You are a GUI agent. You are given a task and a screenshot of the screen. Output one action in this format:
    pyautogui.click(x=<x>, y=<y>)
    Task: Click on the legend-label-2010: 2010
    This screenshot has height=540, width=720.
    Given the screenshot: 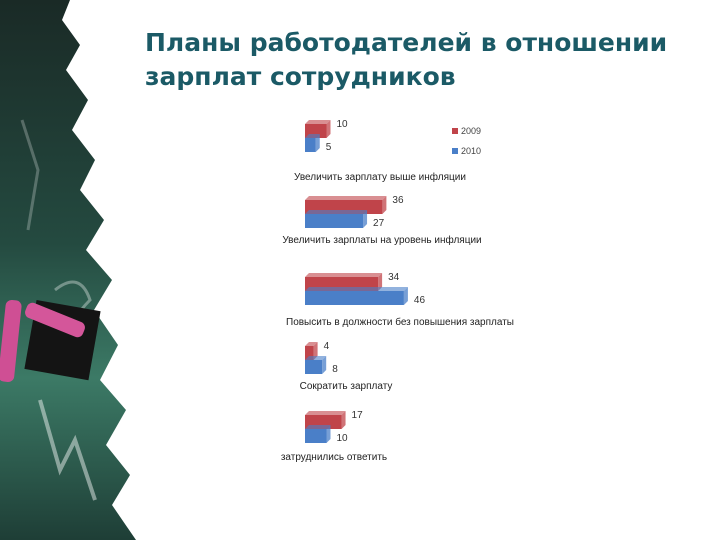 What is the action you would take?
    pyautogui.click(x=471, y=151)
    